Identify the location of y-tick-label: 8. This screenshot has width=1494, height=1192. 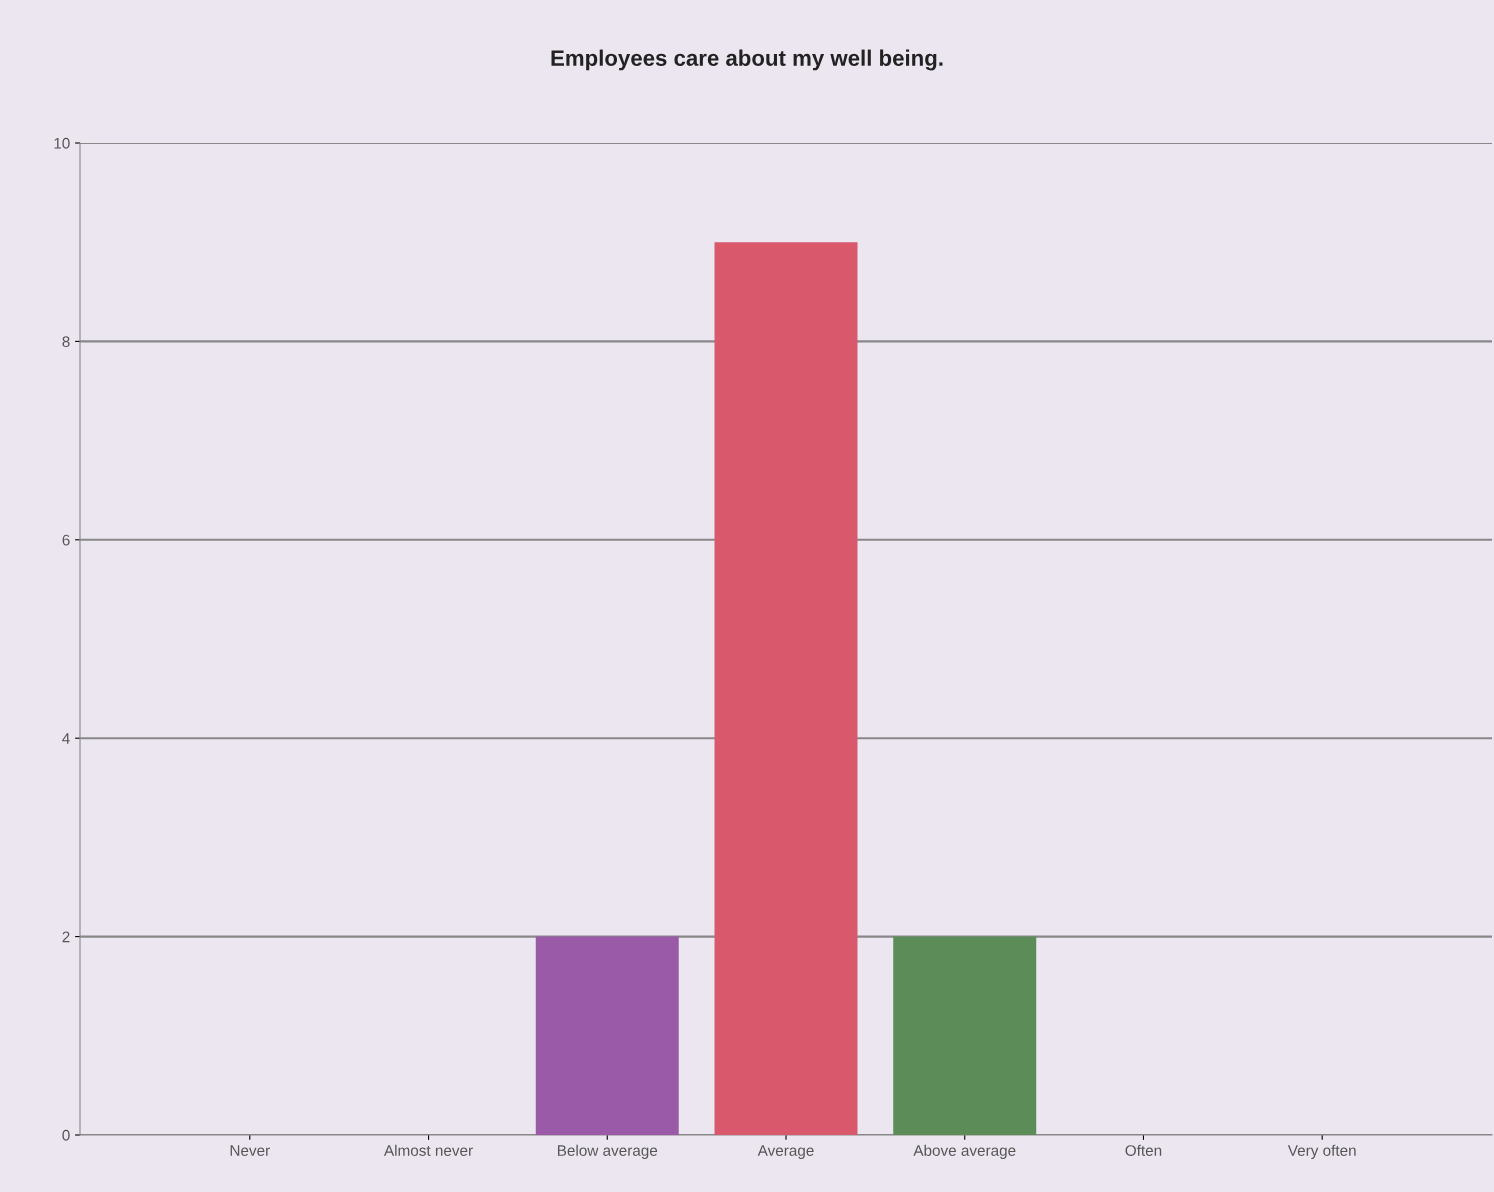
(66, 342).